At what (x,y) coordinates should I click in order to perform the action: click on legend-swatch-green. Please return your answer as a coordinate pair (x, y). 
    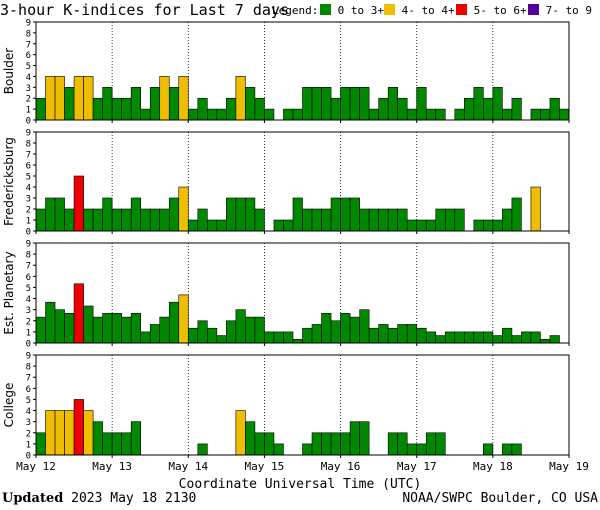
    Looking at the image, I should click on (325, 9).